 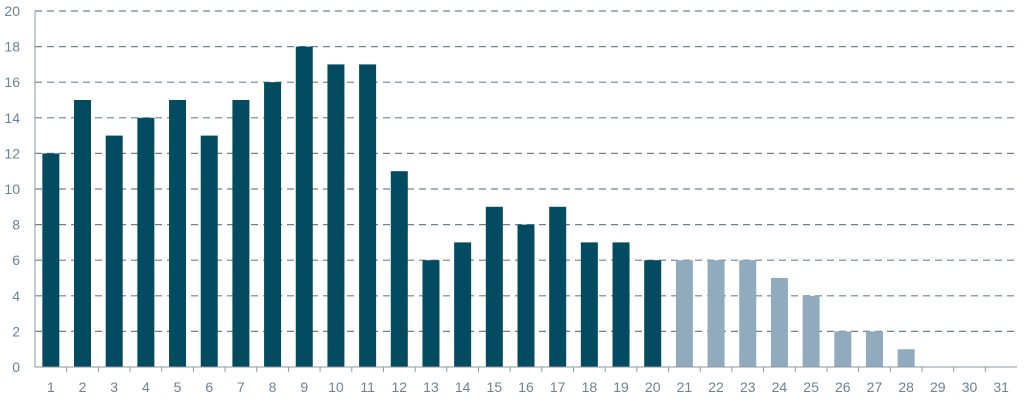 I want to click on x-tick-label: 14, so click(x=463, y=387).